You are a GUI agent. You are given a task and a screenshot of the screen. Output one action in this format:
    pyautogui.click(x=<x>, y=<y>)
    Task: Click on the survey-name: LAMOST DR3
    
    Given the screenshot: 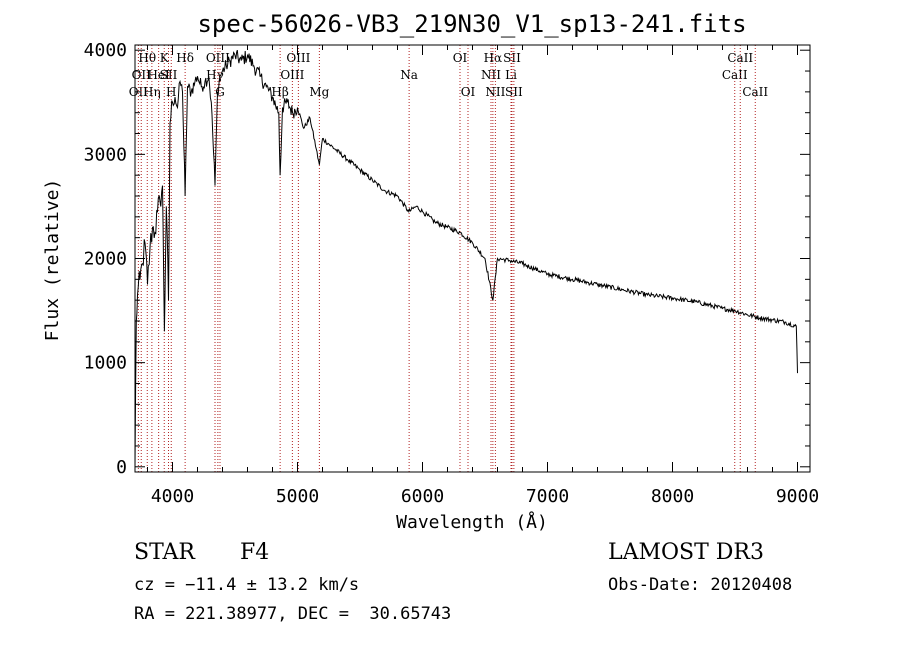 What is the action you would take?
    pyautogui.click(x=686, y=552)
    